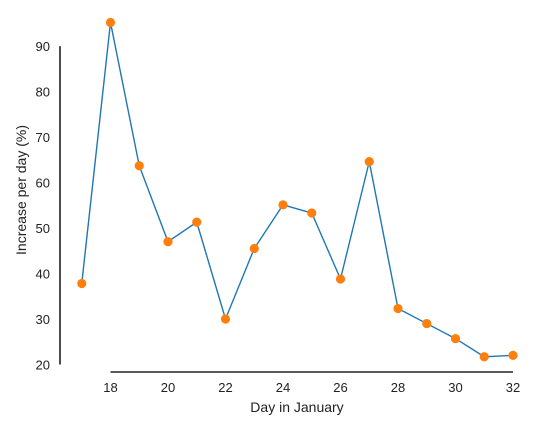 The height and width of the screenshot is (423, 538). I want to click on y-axis-label: Increase per day (%), so click(21, 190).